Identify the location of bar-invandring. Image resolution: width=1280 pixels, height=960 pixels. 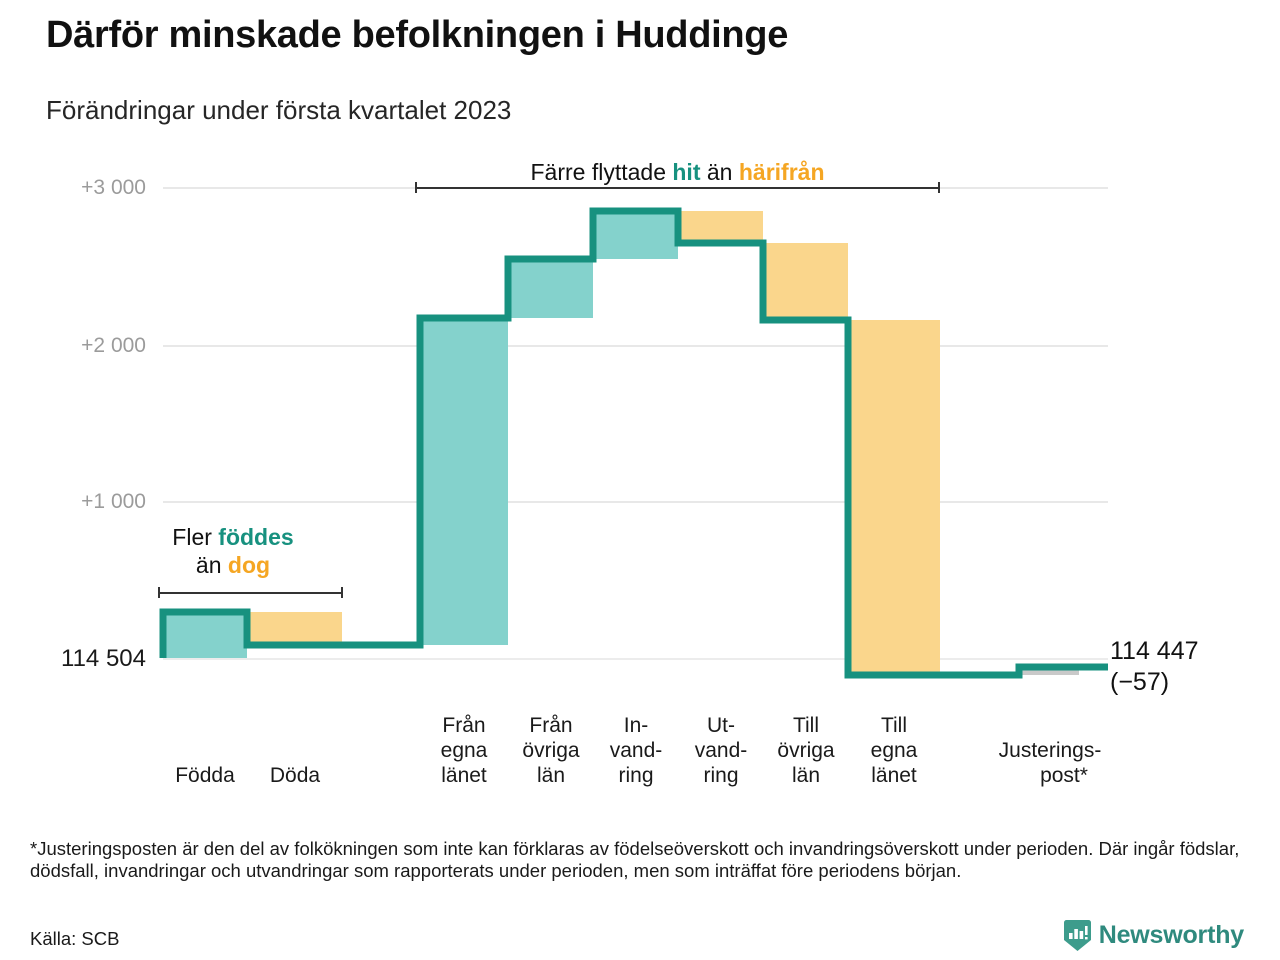
(635, 235).